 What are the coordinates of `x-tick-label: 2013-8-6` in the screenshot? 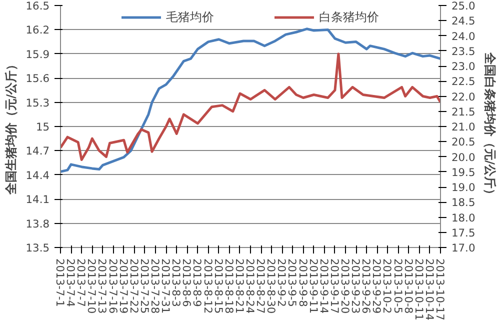 It's located at (187, 283).